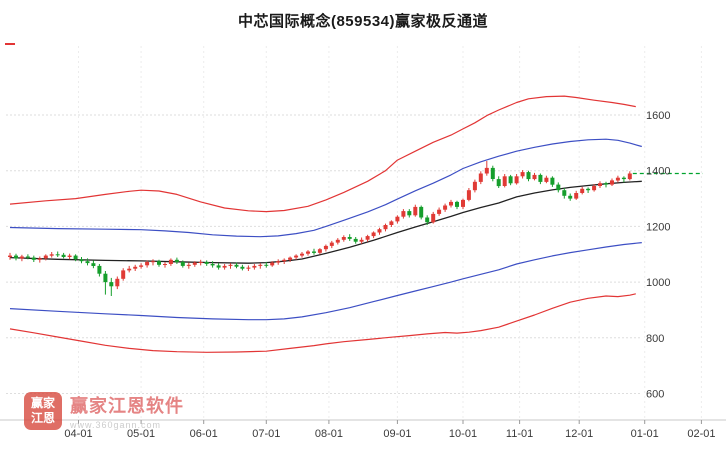 This screenshot has width=726, height=450. What do you see at coordinates (397, 434) in the screenshot?
I see `svg-text: 09-01` at bounding box center [397, 434].